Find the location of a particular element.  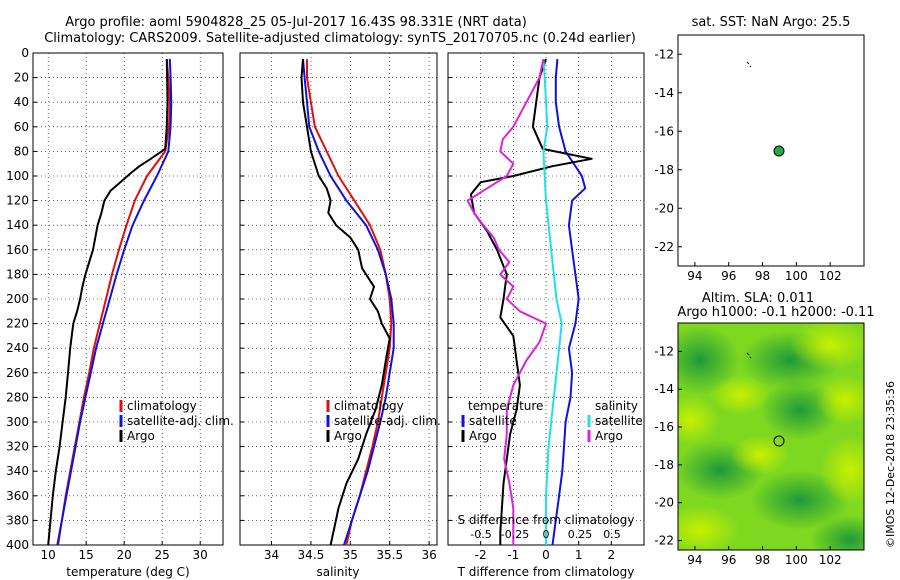

y-tick-label: 200 is located at coordinates (17, 299).